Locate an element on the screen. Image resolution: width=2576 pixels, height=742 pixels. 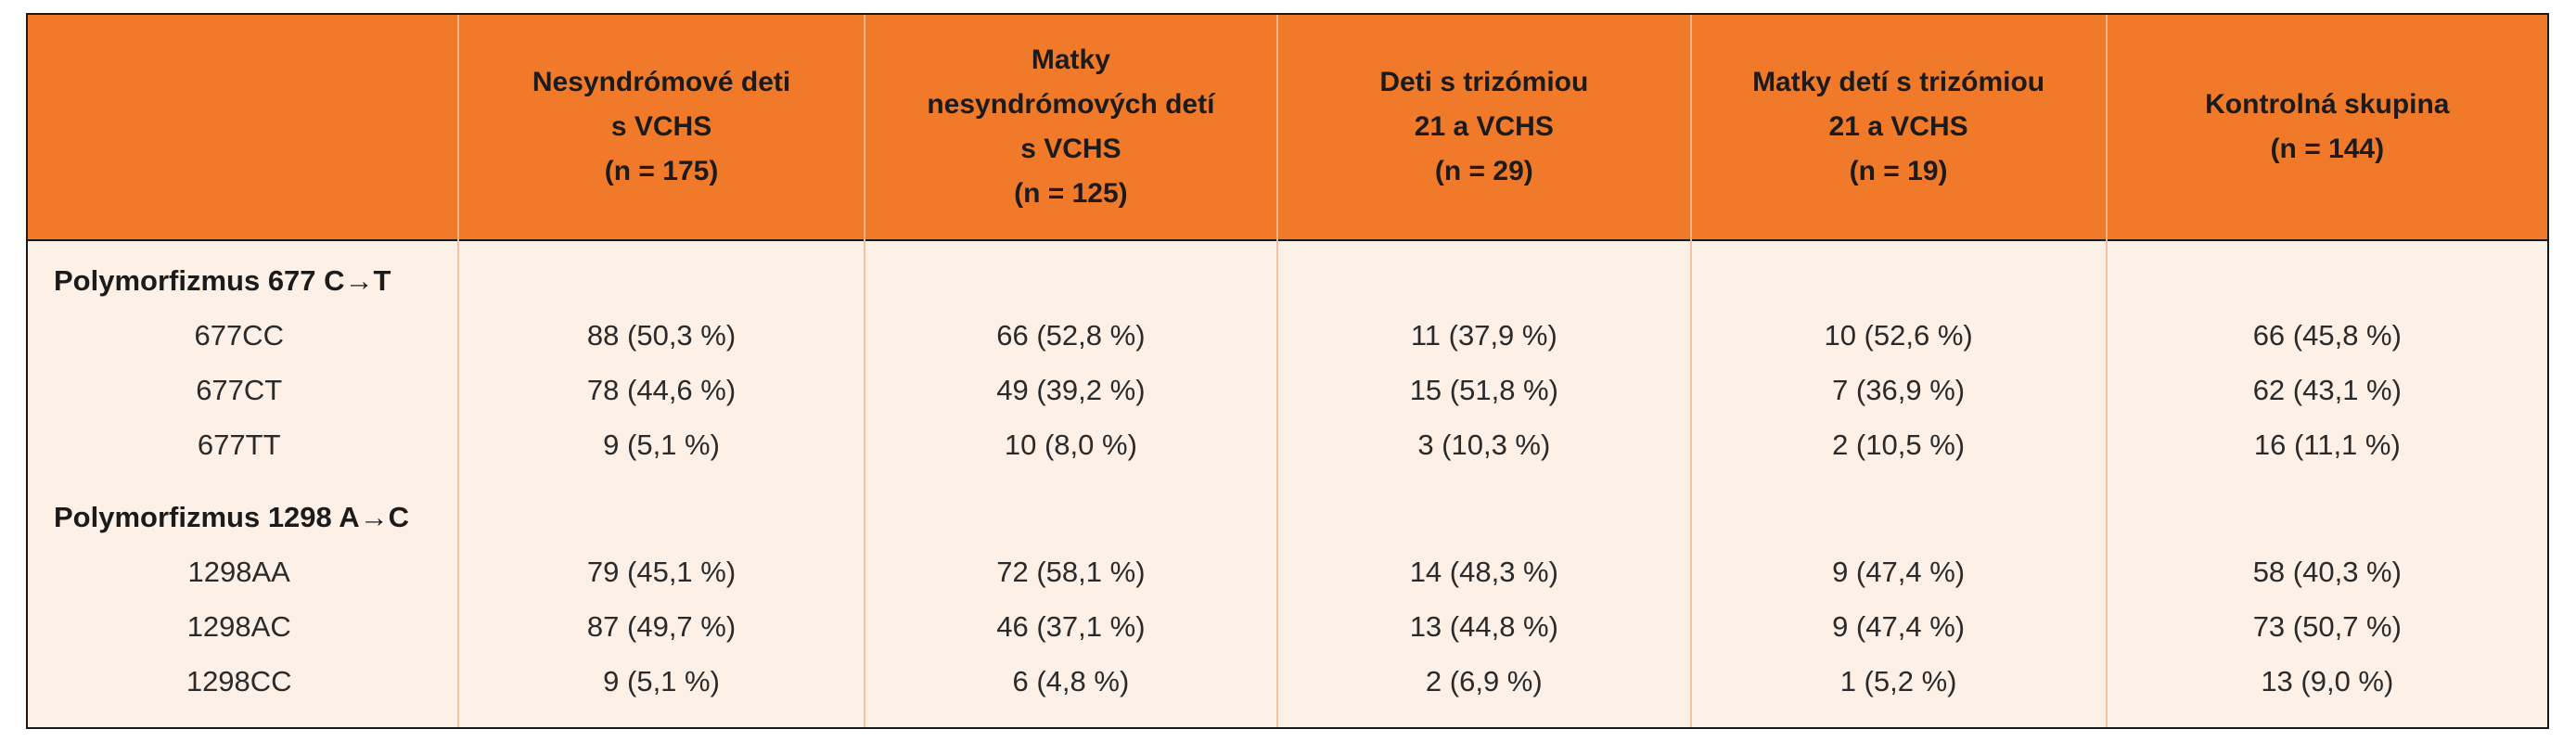
header-cell-nonsyndromic-children: Nesyndrómové deti s VCHS (n = 175) is located at coordinates (661, 127).